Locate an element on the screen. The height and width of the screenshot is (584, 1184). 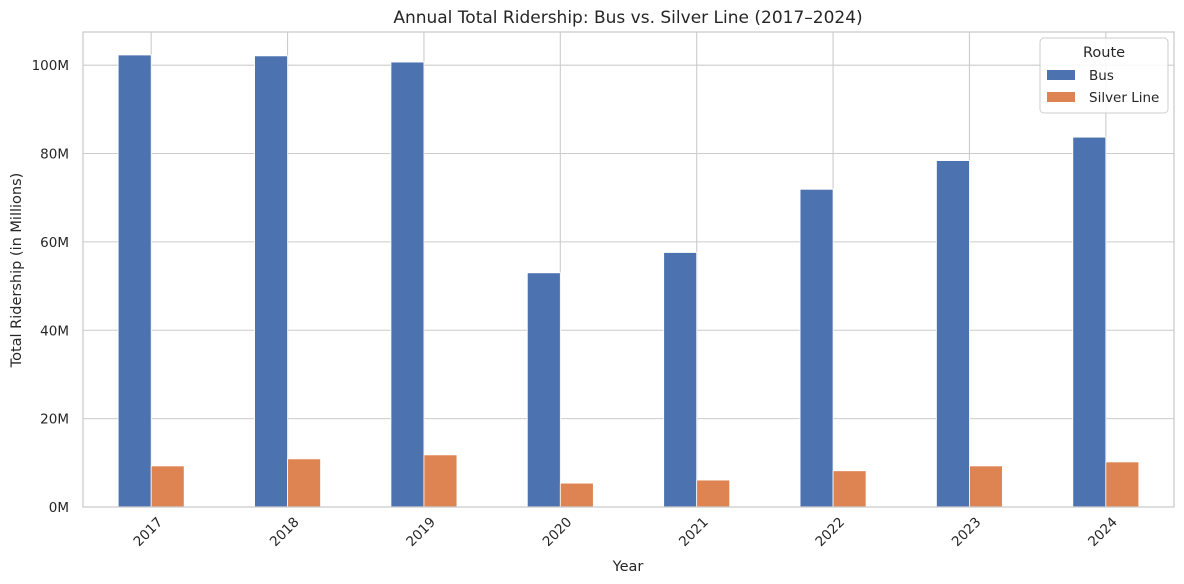
bar-silver-line-2018 is located at coordinates (304, 483).